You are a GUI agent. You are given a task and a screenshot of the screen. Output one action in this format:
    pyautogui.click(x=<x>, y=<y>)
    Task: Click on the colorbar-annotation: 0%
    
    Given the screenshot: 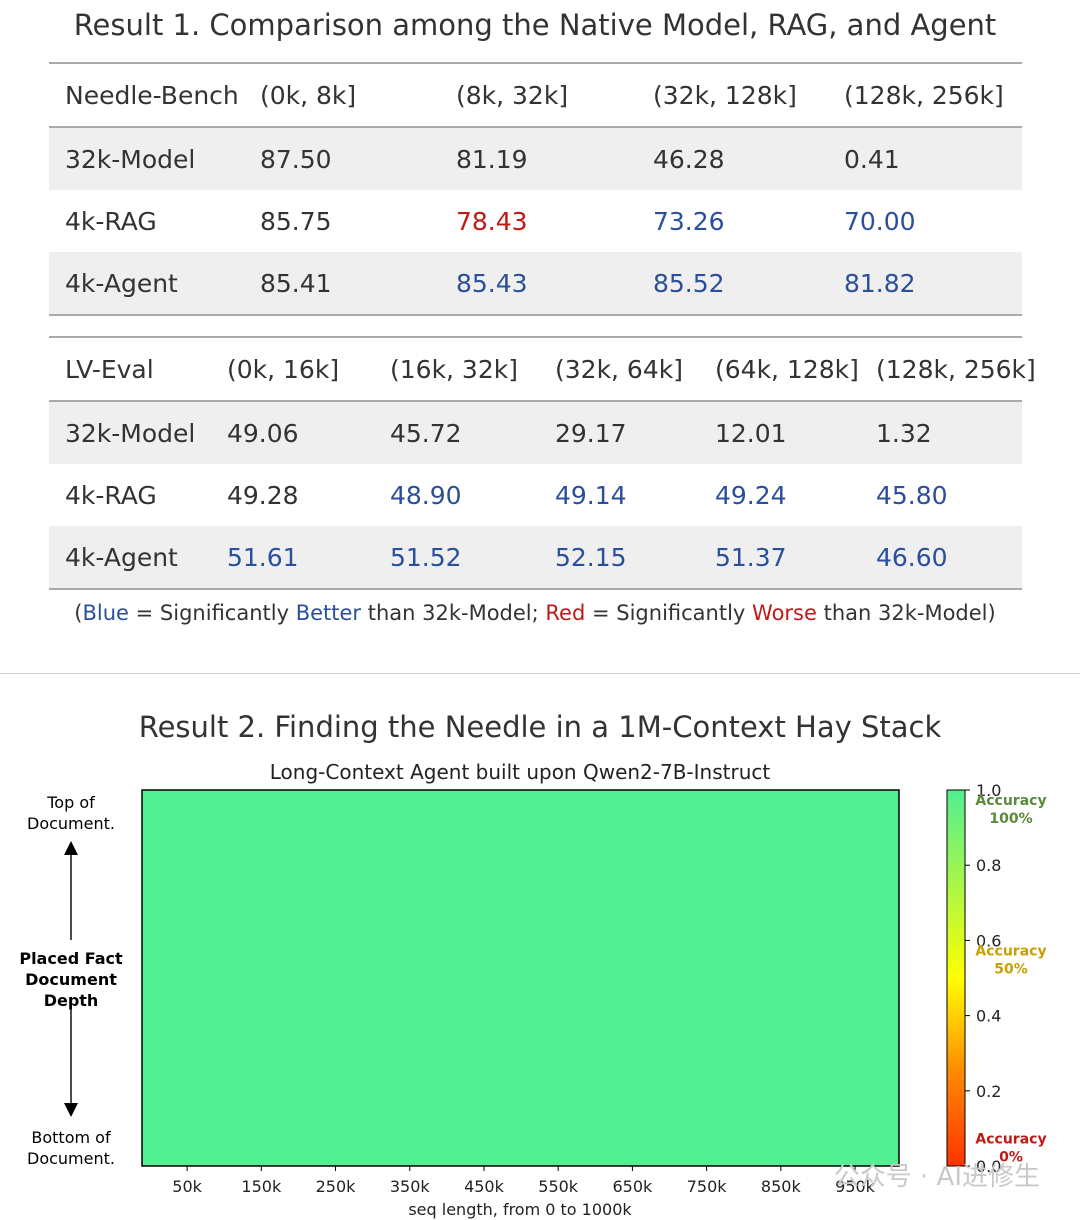 What is the action you would take?
    pyautogui.click(x=1011, y=1157)
    